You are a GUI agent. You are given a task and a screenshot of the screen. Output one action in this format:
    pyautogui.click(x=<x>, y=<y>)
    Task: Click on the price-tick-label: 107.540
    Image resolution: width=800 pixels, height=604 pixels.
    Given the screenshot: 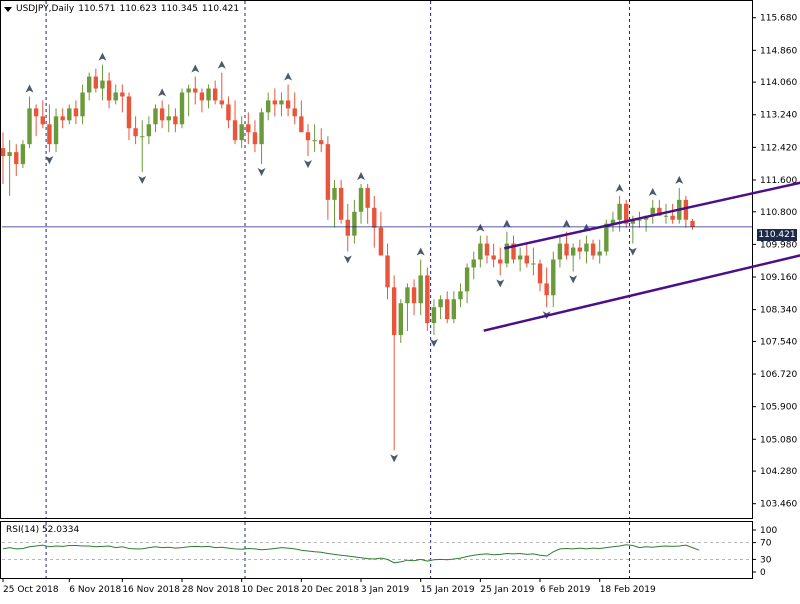 What is the action you would take?
    pyautogui.click(x=778, y=342)
    